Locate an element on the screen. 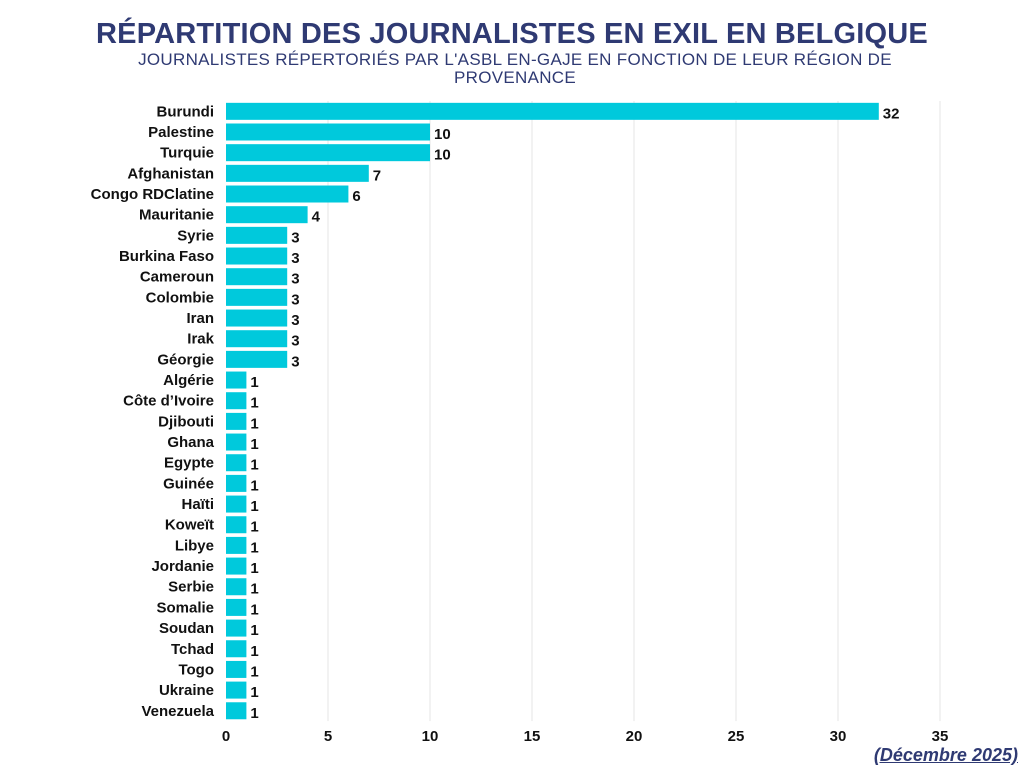 The height and width of the screenshot is (768, 1024). category-label: Togo is located at coordinates (196, 669).